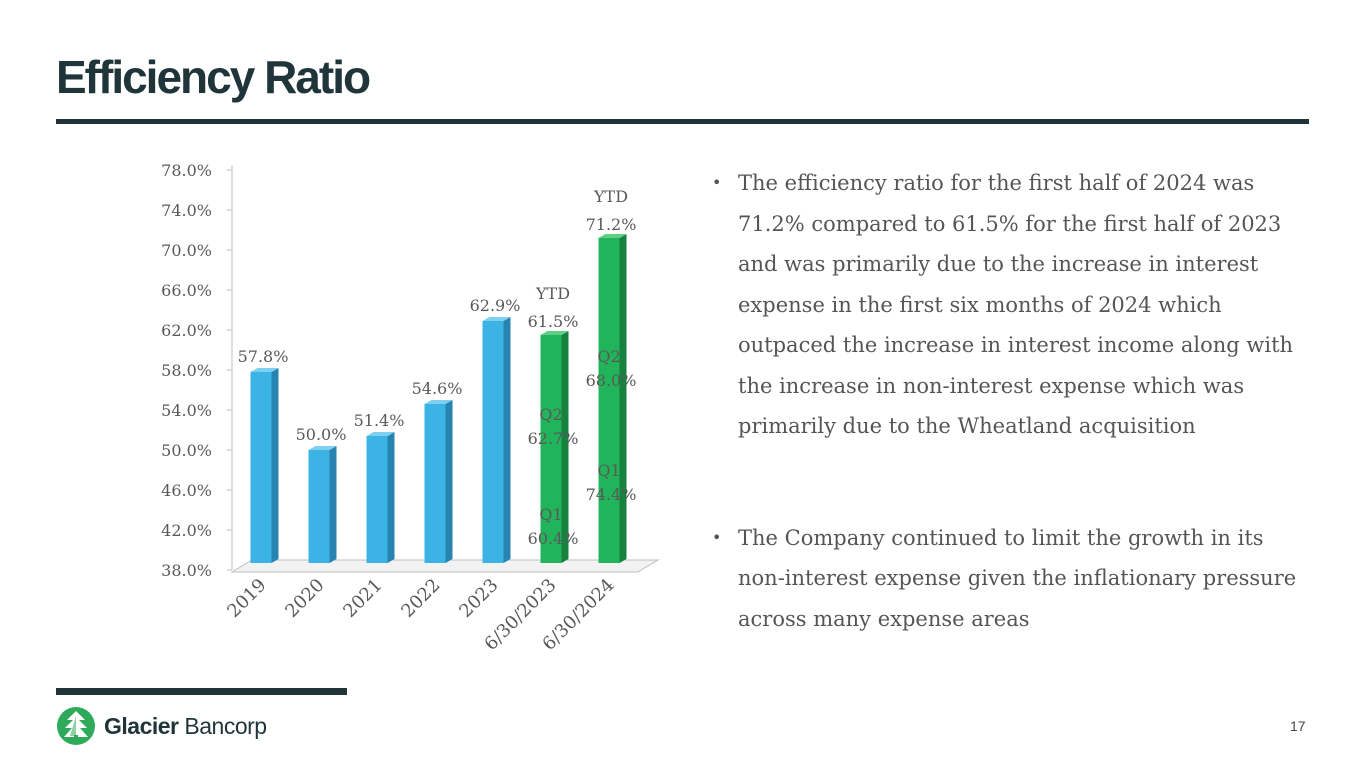 The image size is (1365, 768). Describe the element at coordinates (321, 434) in the screenshot. I see `bar-value-label: 50.0%` at that location.